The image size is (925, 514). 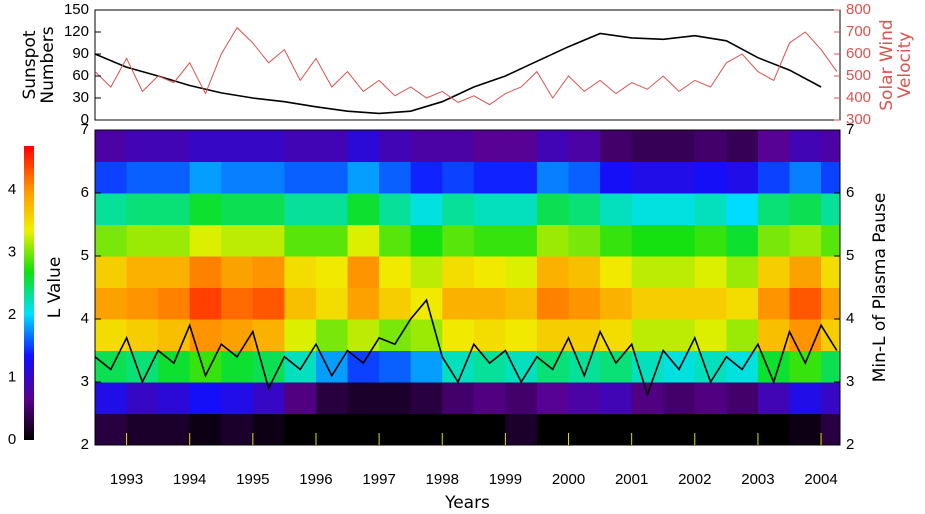 What do you see at coordinates (252, 479) in the screenshot?
I see `x-tick-label: 1995` at bounding box center [252, 479].